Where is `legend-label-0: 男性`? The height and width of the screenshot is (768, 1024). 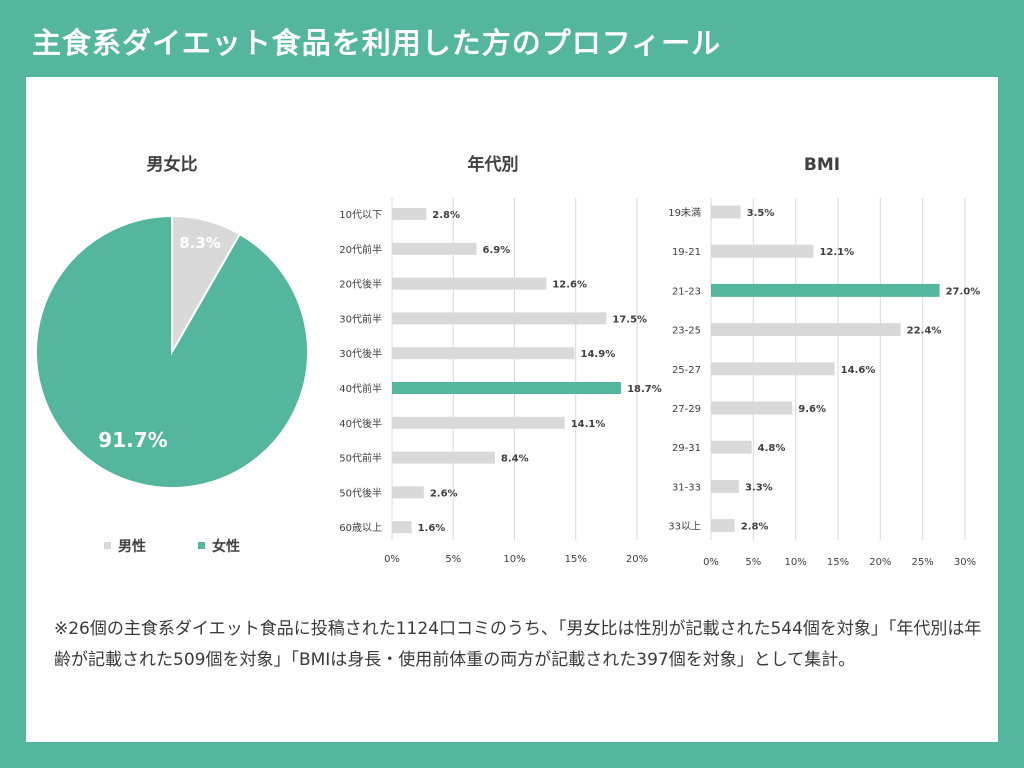 legend-label-0: 男性 is located at coordinates (132, 546).